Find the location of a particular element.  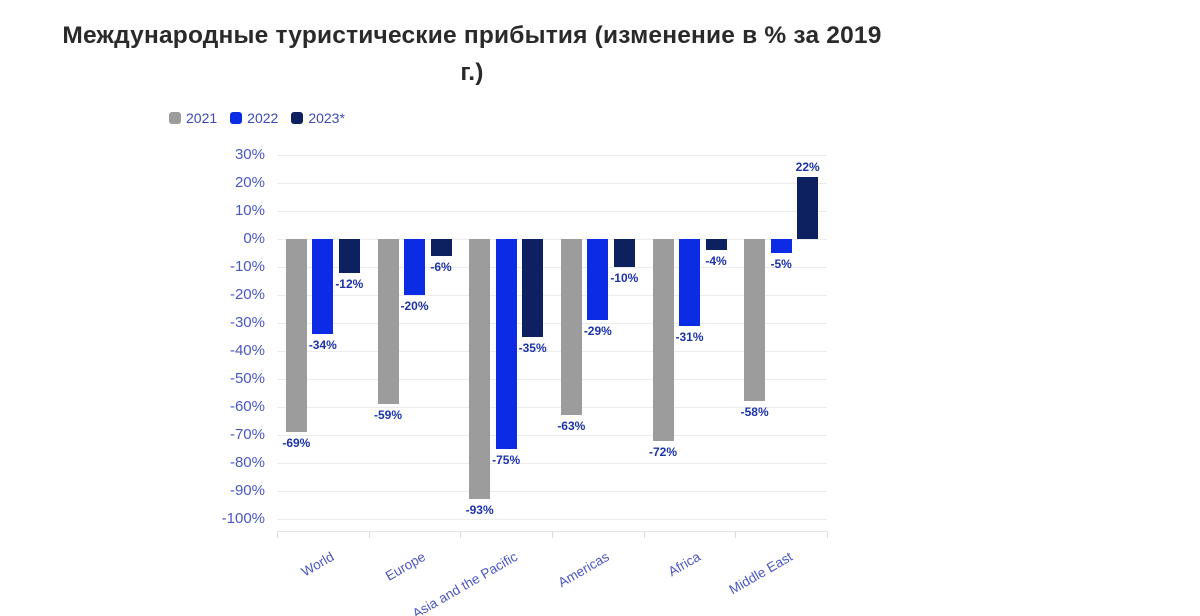

bar-2022-europe is located at coordinates (414, 267).